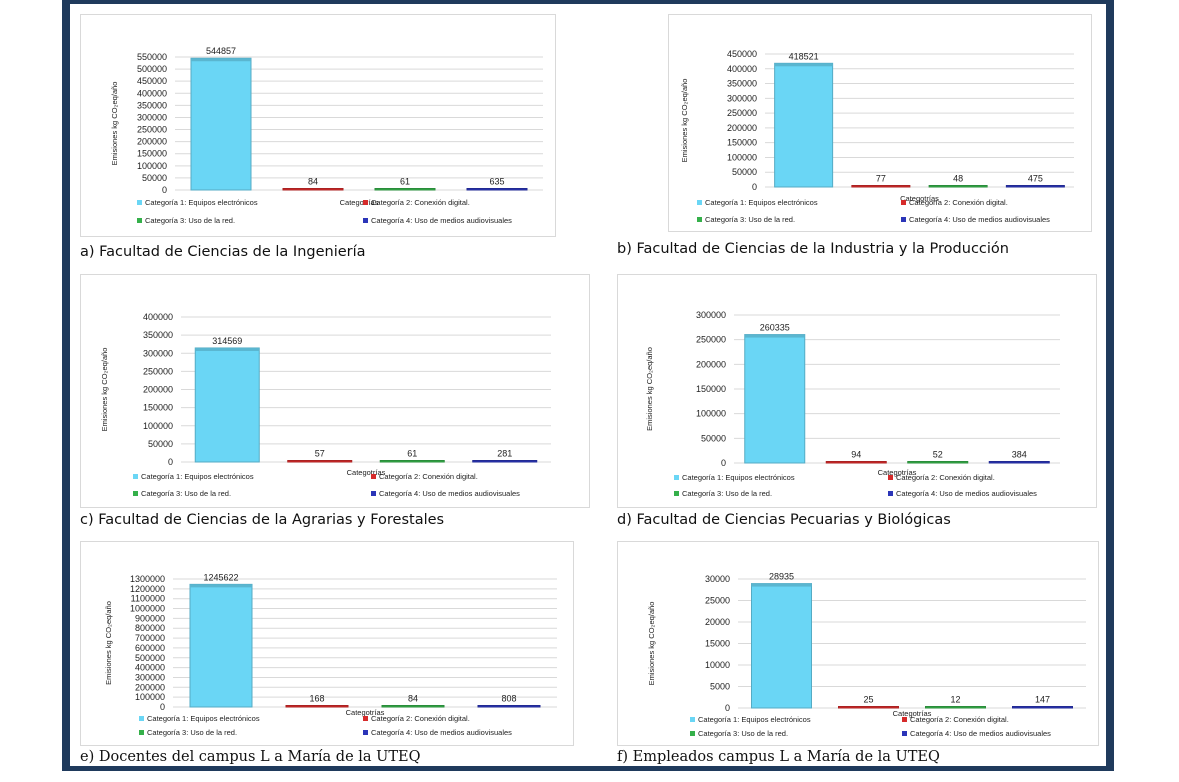 This screenshot has width=1179, height=782. Describe the element at coordinates (223, 252) in the screenshot. I see `caption-a: a) Facultad de Ciencias de la Ingeniería` at that location.